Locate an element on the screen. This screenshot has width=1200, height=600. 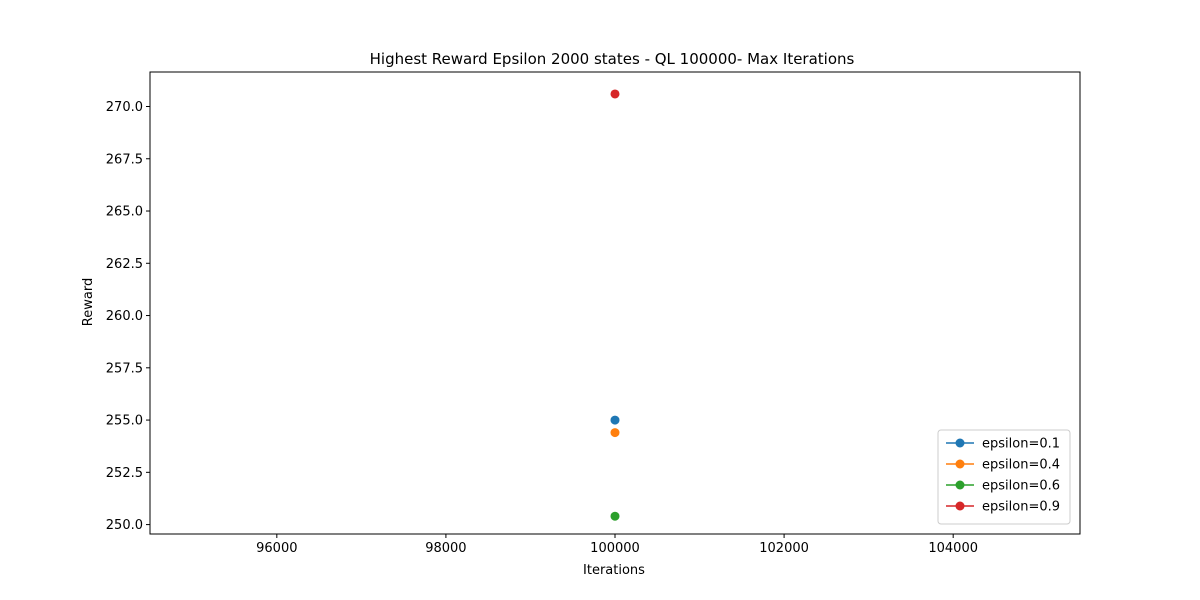
plot-area is located at coordinates (615, 305).